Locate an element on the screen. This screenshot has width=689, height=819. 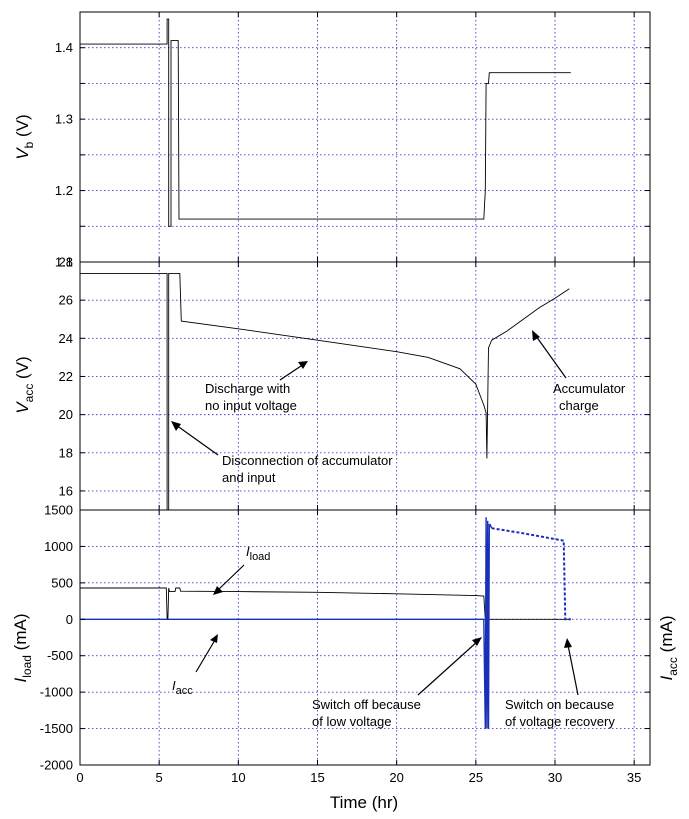
svg-text: no input voltage is located at coordinates (251, 405).